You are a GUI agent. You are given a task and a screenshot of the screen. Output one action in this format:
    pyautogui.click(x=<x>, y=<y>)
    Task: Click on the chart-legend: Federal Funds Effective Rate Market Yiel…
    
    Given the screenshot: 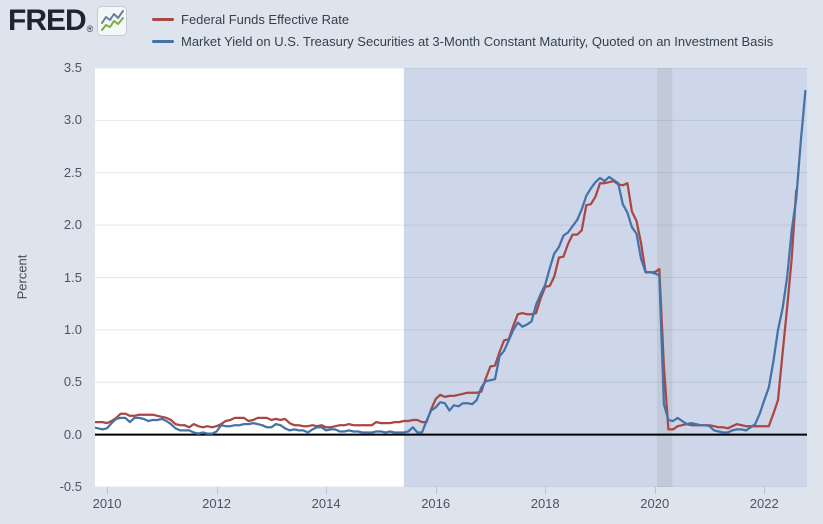 What is the action you would take?
    pyautogui.click(x=462, y=30)
    